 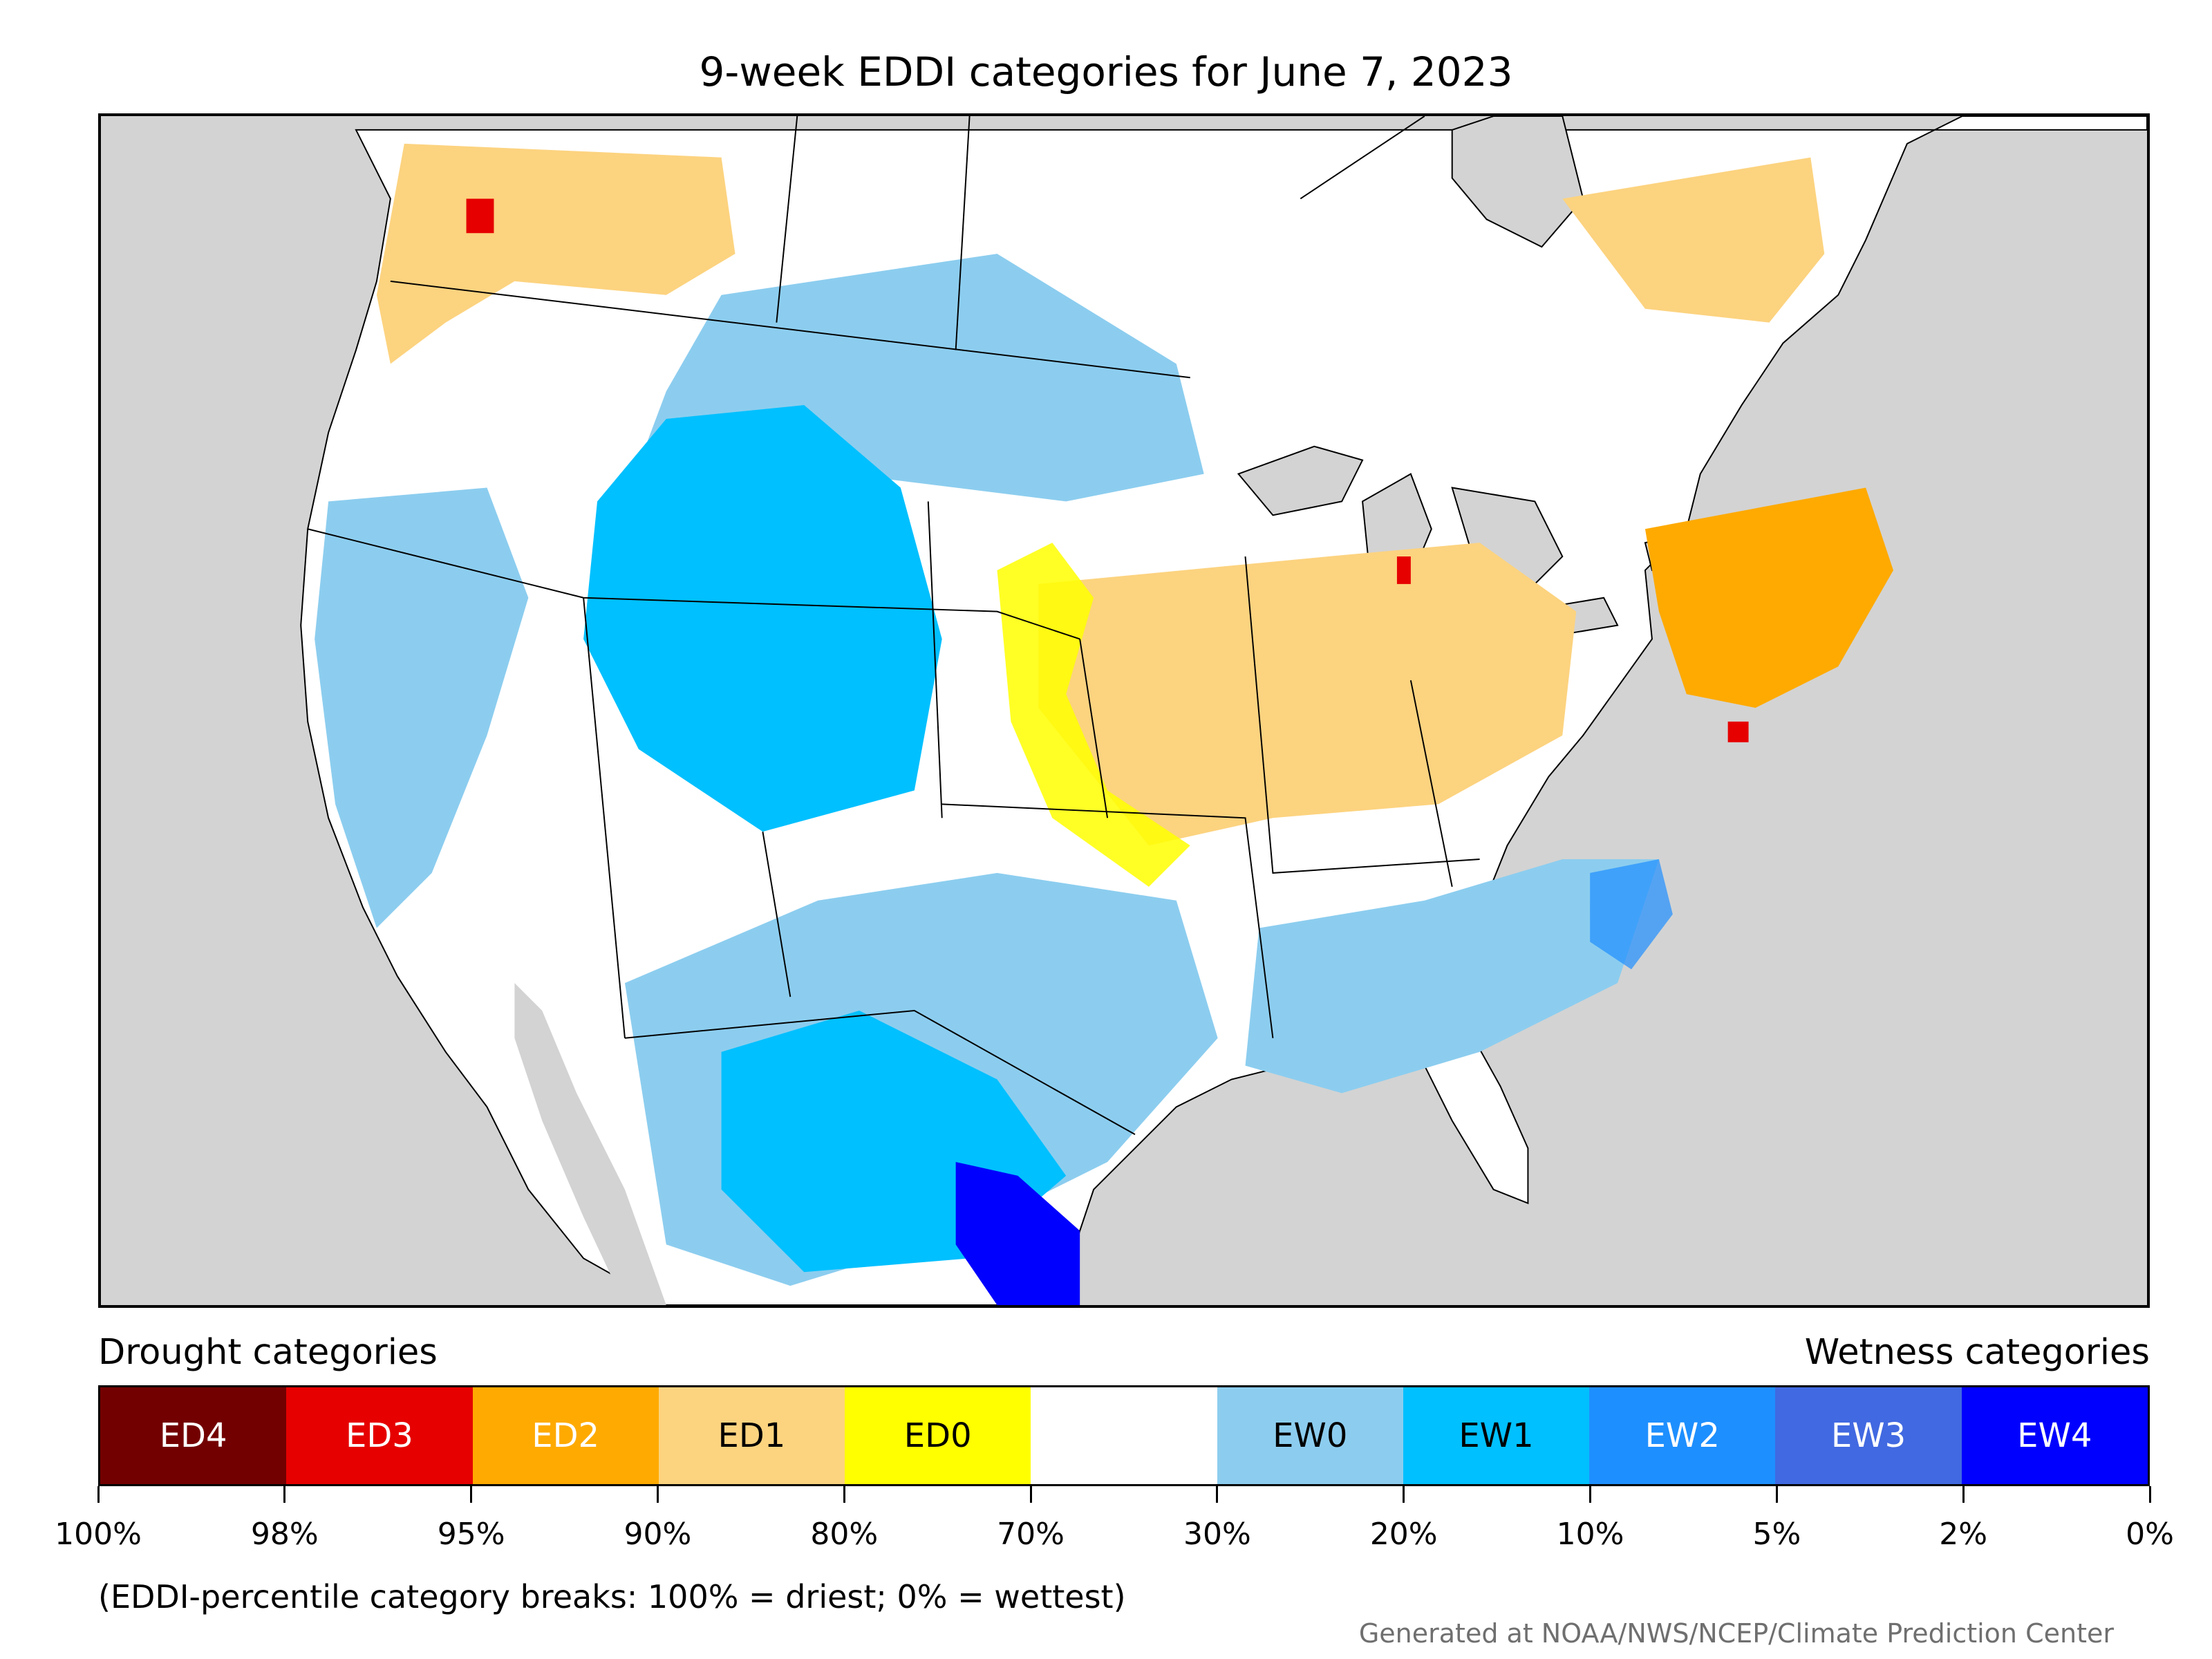 What do you see at coordinates (1403, 1535) in the screenshot?
I see `colorbar-tick-label: 20%` at bounding box center [1403, 1535].